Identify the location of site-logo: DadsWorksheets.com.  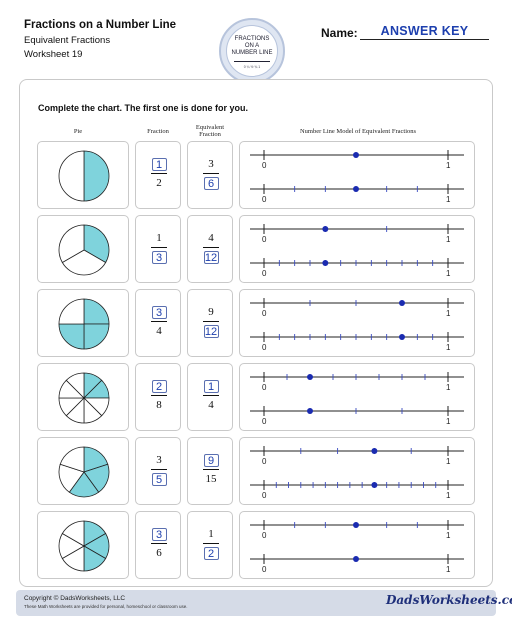
(449, 600).